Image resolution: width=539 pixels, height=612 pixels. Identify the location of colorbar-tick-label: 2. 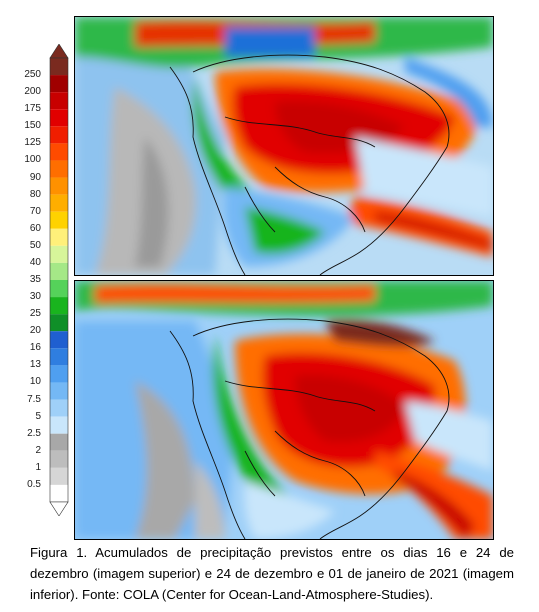
(38, 450).